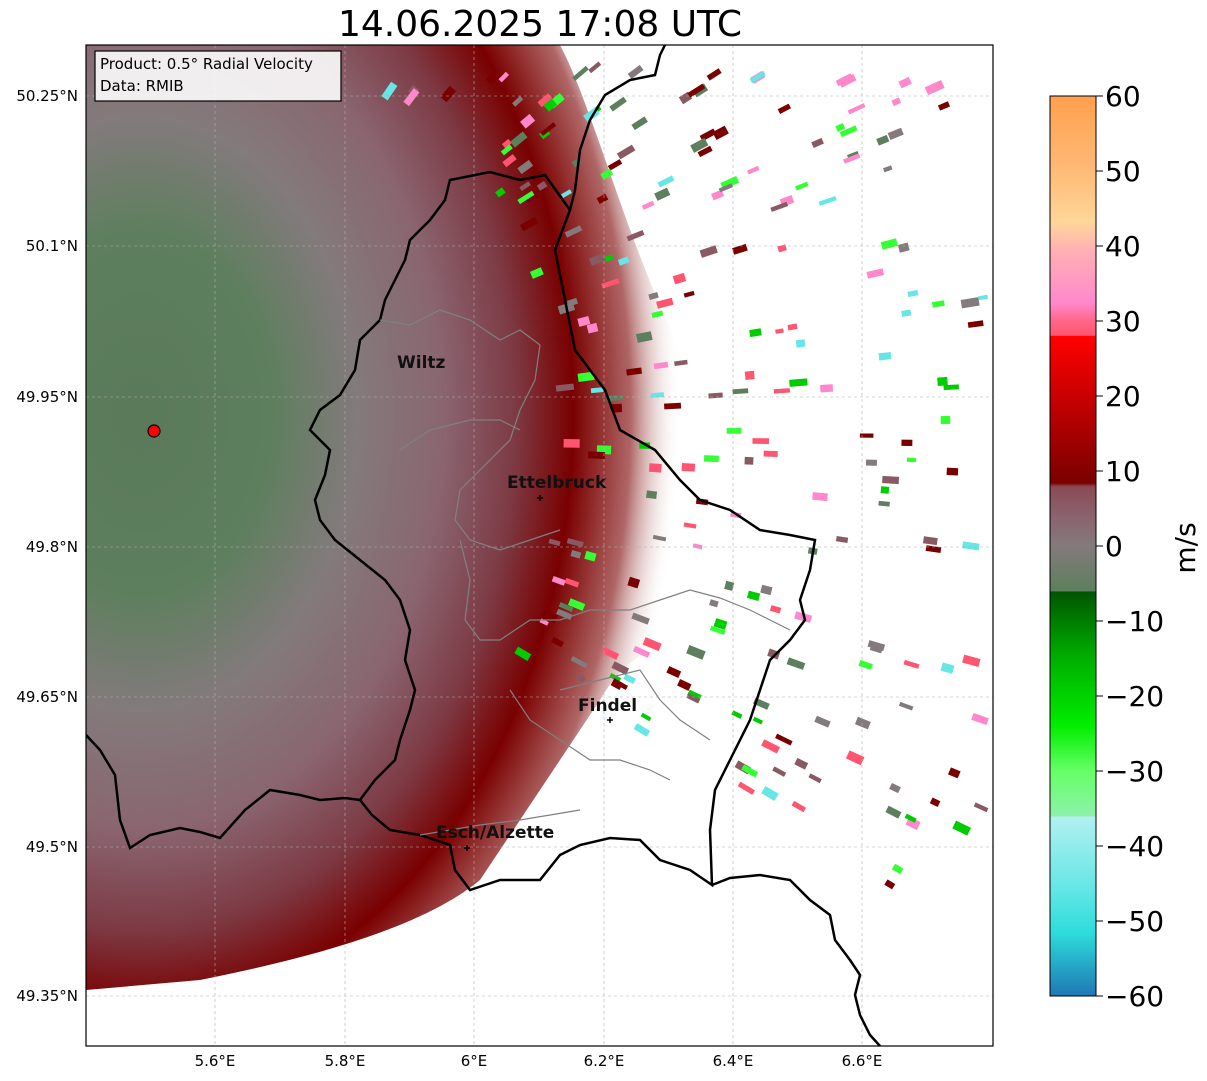 Image resolution: width=1207 pixels, height=1081 pixels. I want to click on lon-axis: 5.6°E 5.8°E 6°E 6.2°E 6.4°E 6.6°E, so click(539, 1061).